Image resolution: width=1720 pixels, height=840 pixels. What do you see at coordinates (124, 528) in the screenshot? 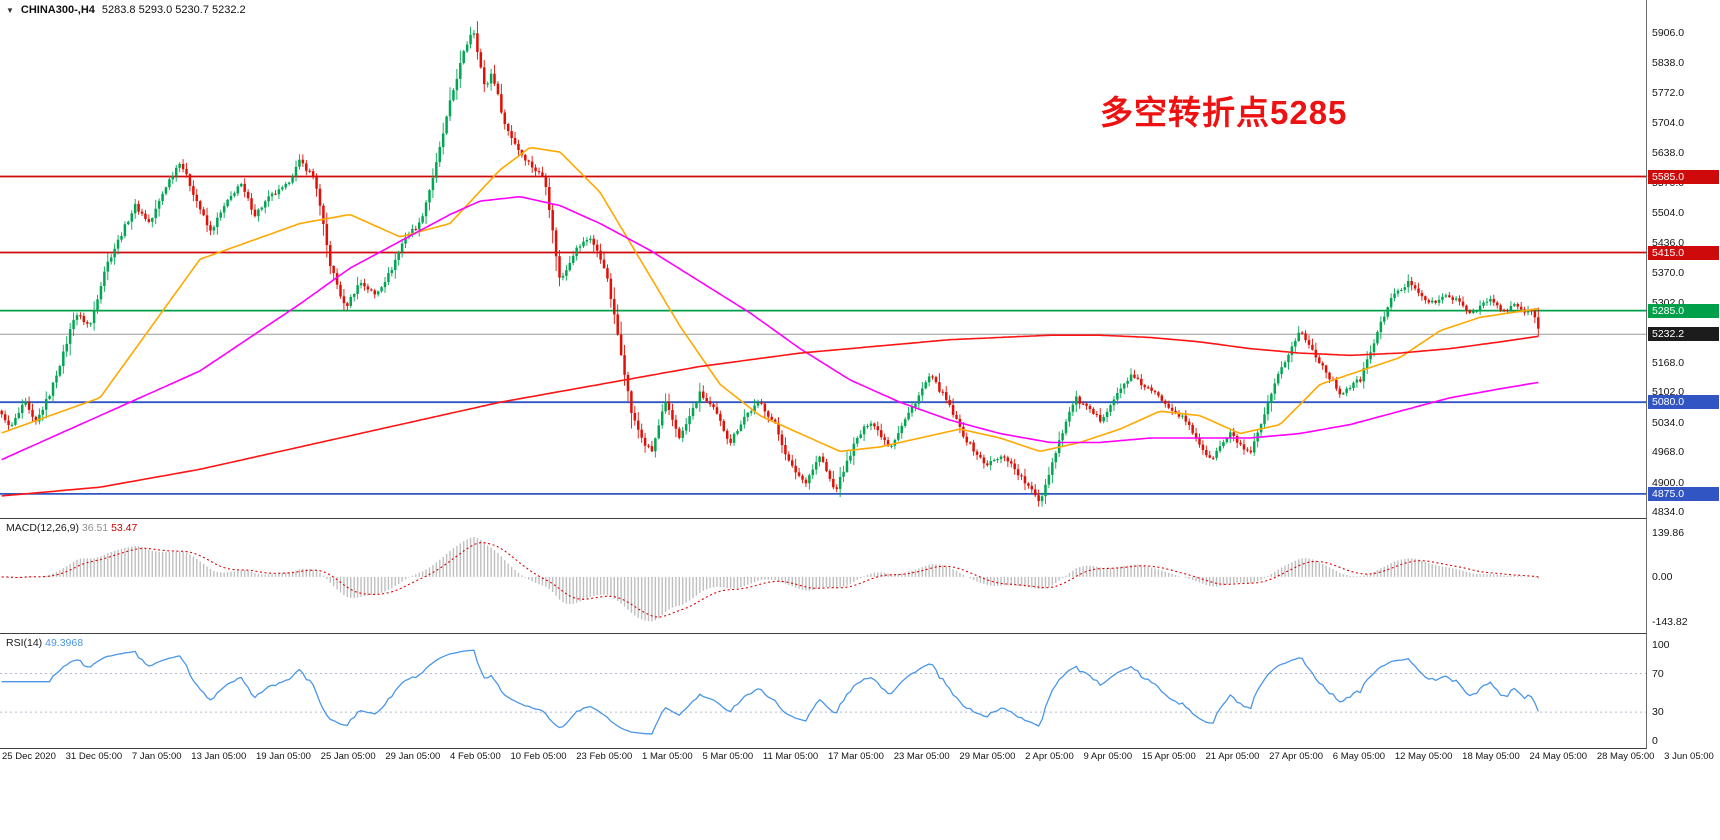
I see `macd-signal-value: 53.47` at bounding box center [124, 528].